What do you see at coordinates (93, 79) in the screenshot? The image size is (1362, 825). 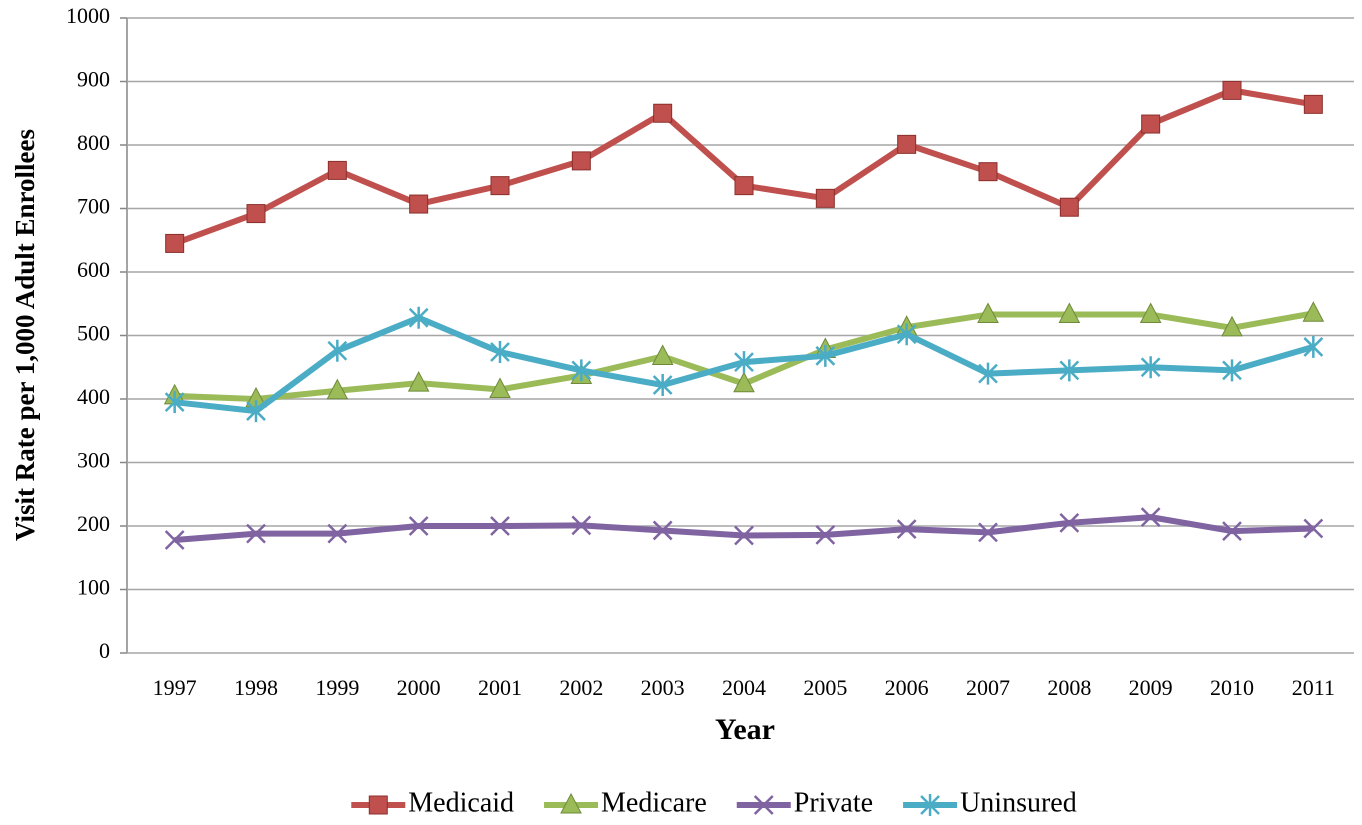 I see `y-tick-label: 900` at bounding box center [93, 79].